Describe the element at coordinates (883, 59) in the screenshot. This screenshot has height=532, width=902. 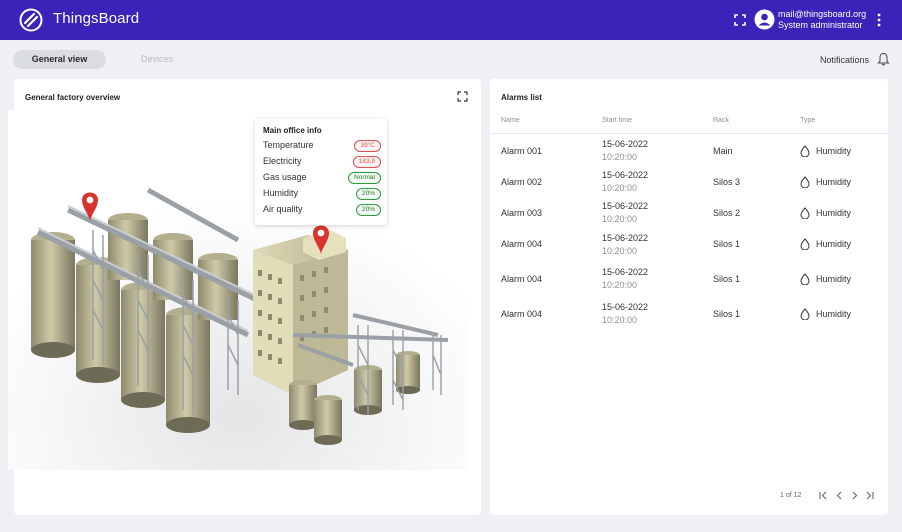
I see `bell-icon` at that location.